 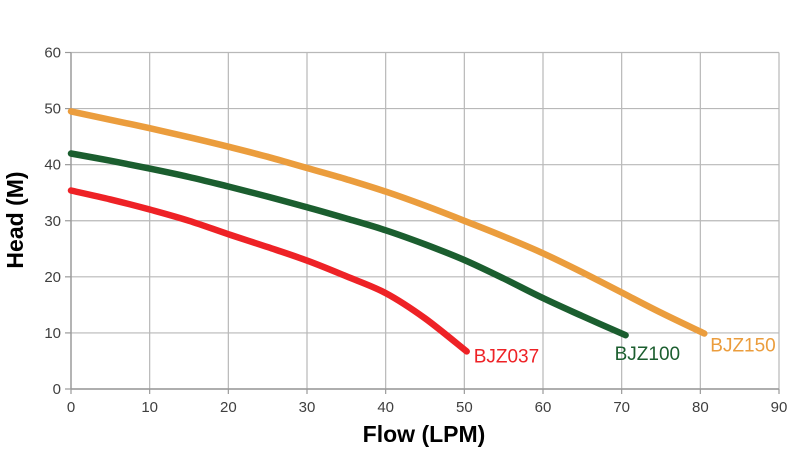 What do you see at coordinates (742, 345) in the screenshot?
I see `series-label-bjz150: BJZ150` at bounding box center [742, 345].